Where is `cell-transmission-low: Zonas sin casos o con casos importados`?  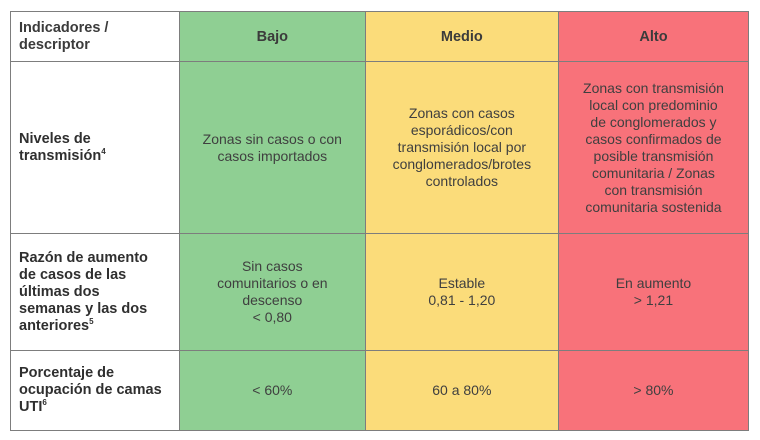
cell-transmission-low: Zonas sin casos o con casos importados is located at coordinates (272, 147).